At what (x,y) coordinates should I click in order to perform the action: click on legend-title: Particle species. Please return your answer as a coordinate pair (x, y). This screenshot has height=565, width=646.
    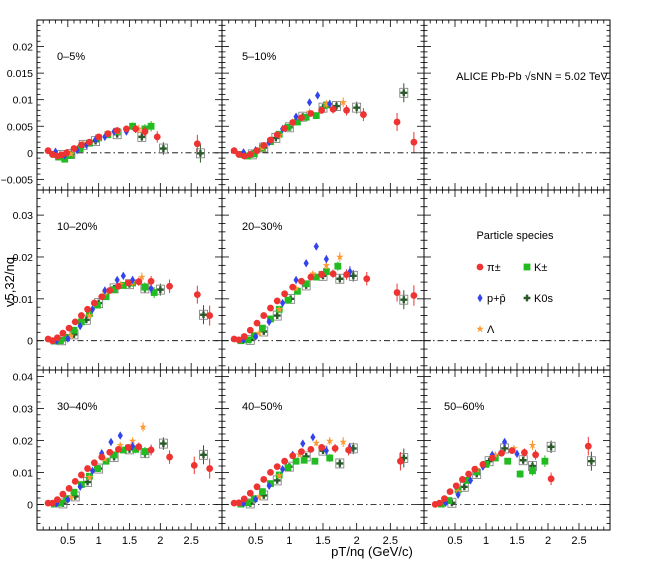
    Looking at the image, I should click on (515, 236).